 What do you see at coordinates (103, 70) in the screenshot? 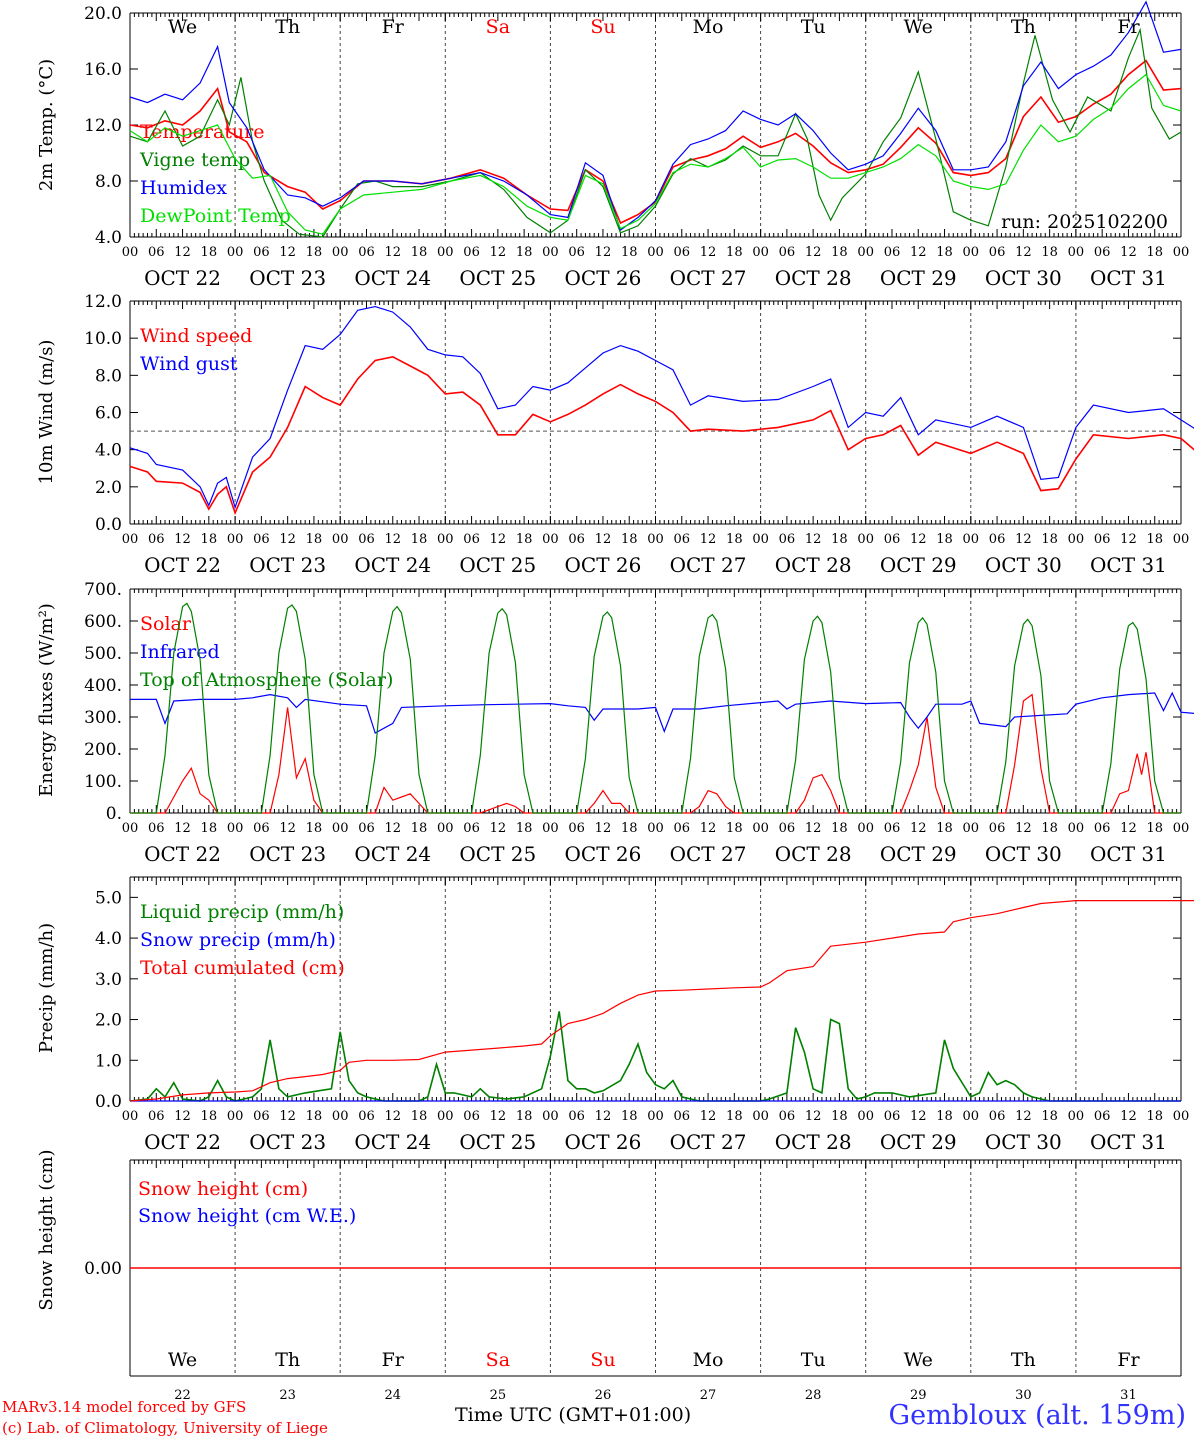
I see `y-tick-label: 16.0` at bounding box center [103, 70].